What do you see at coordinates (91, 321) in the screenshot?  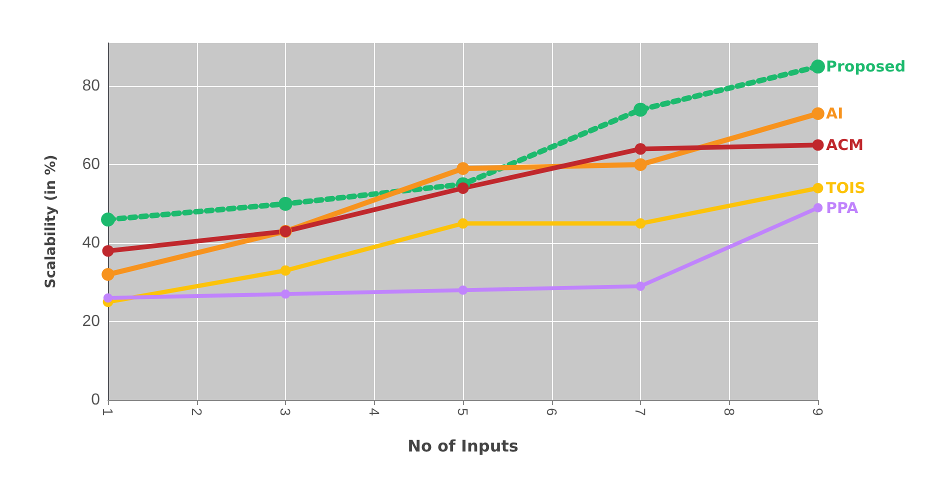 I see `y-tick-label: 20` at bounding box center [91, 321].